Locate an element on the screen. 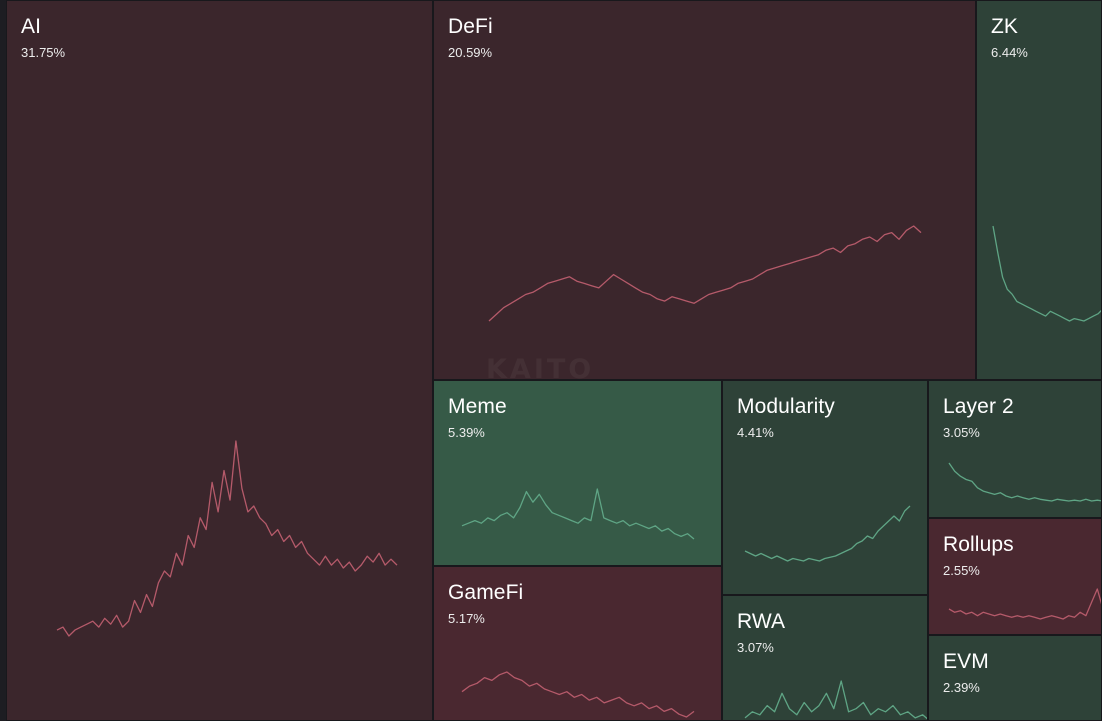 The width and height of the screenshot is (1102, 721). tile-value-defi: 20.59% is located at coordinates (470, 52).